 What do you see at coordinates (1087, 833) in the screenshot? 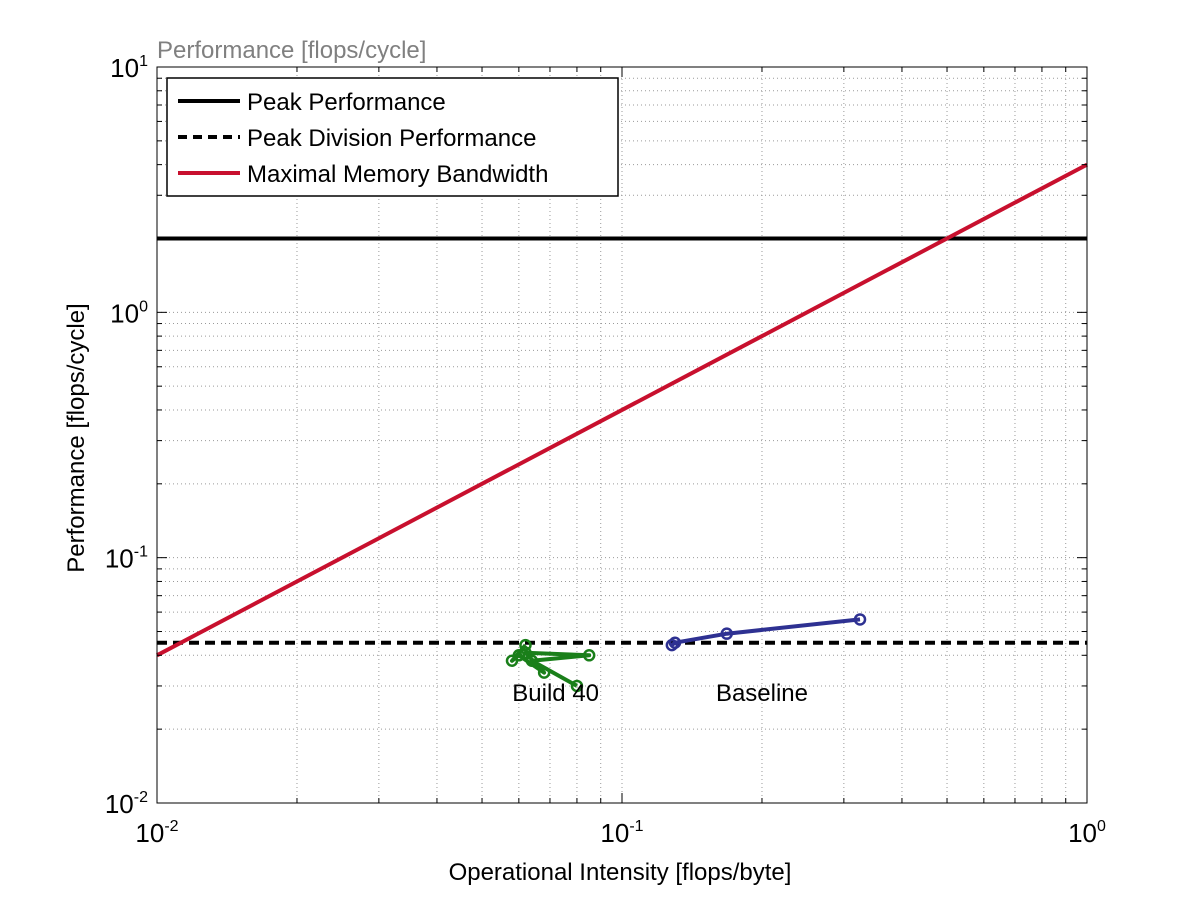
I see `x-tick-label: 10⁰` at bounding box center [1087, 833].